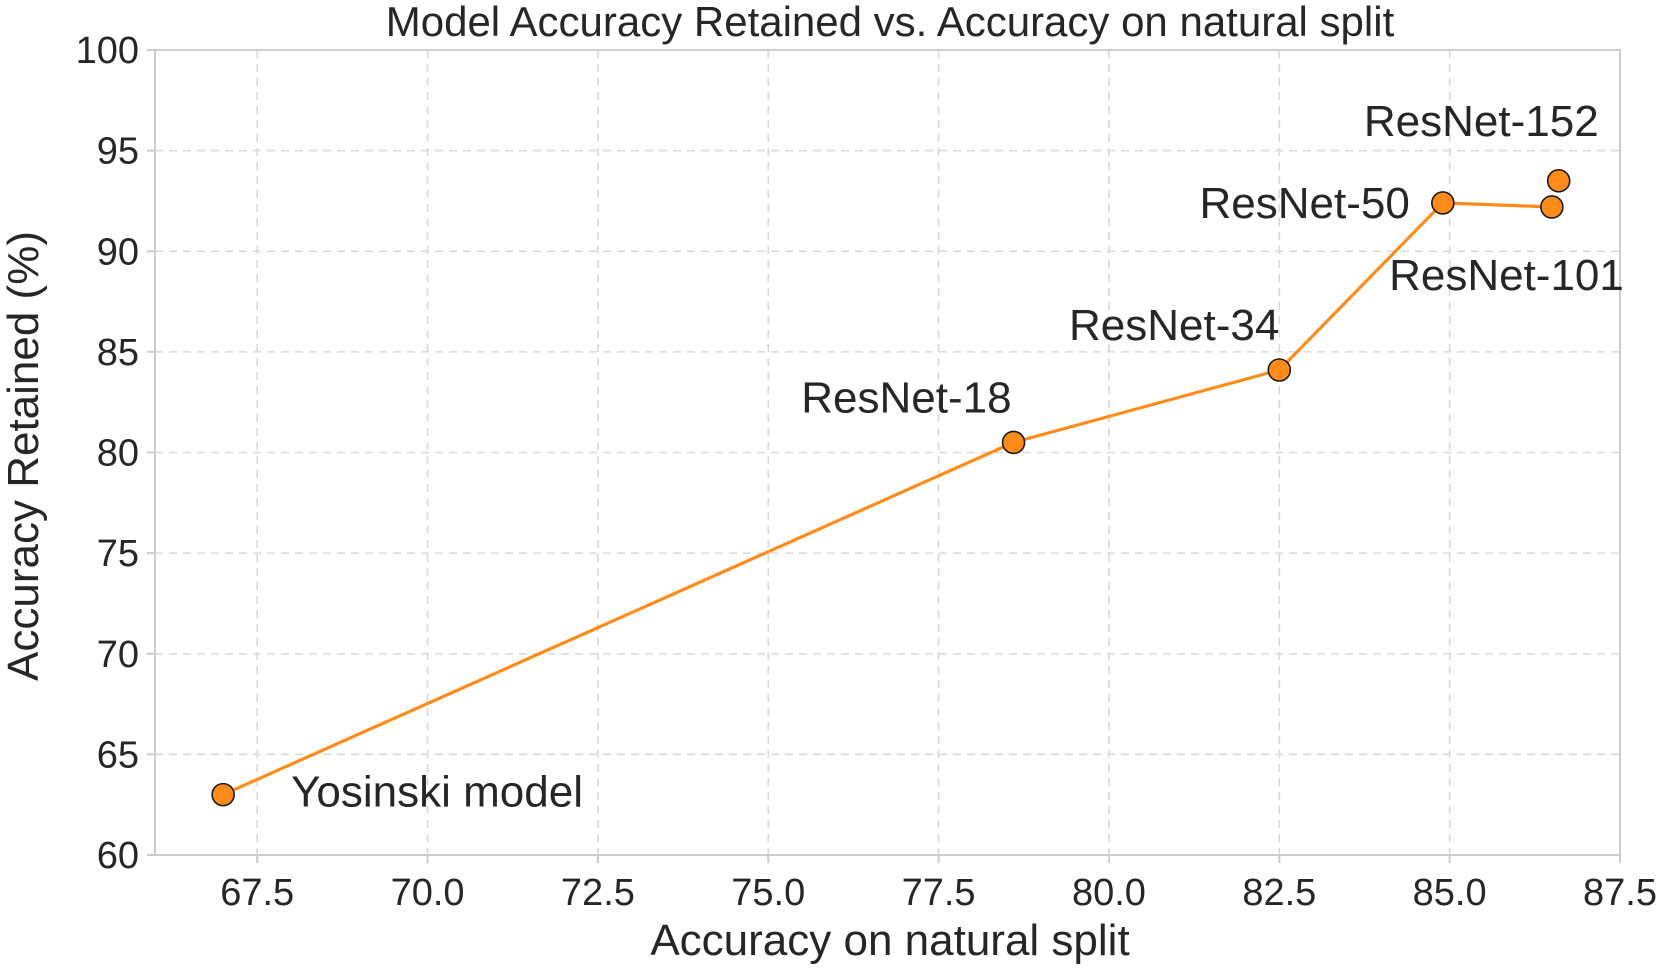 The width and height of the screenshot is (1660, 972). I want to click on y-tick-label: 60, so click(118, 856).